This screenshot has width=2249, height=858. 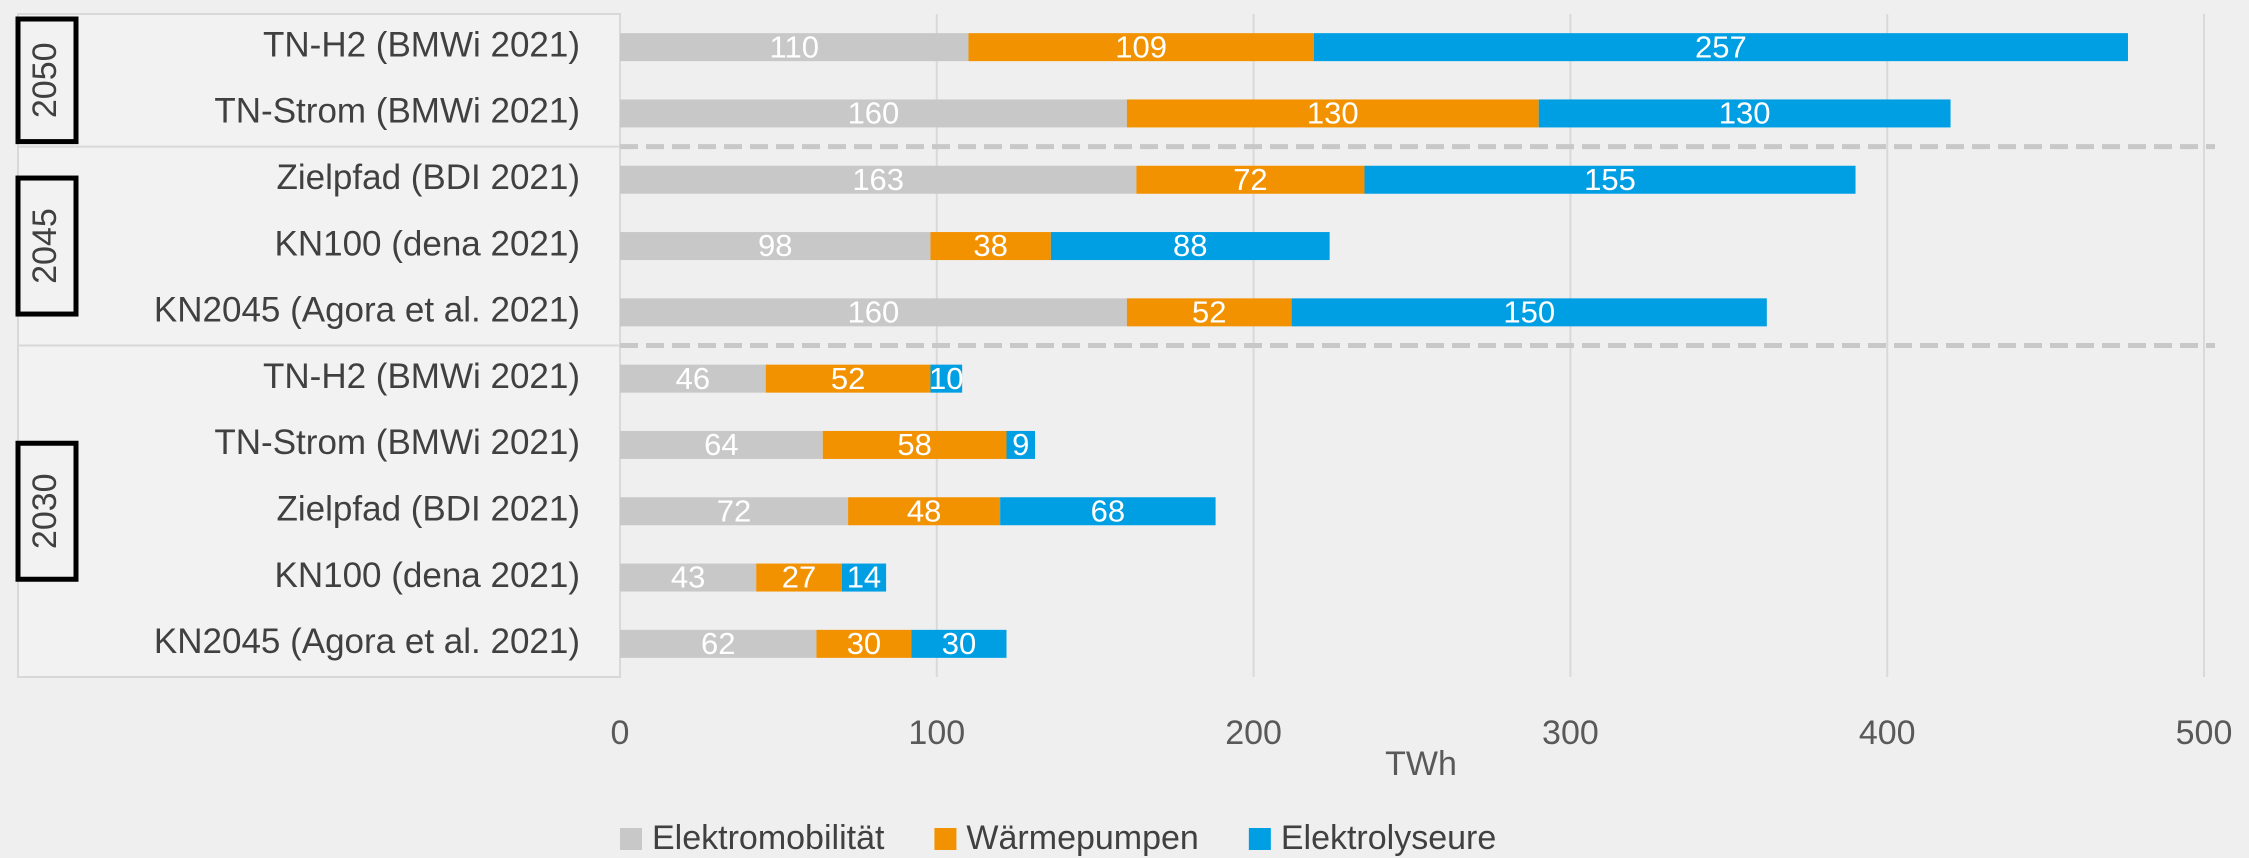 What do you see at coordinates (1388, 838) in the screenshot?
I see `legend-label: Elektrolyseure` at bounding box center [1388, 838].